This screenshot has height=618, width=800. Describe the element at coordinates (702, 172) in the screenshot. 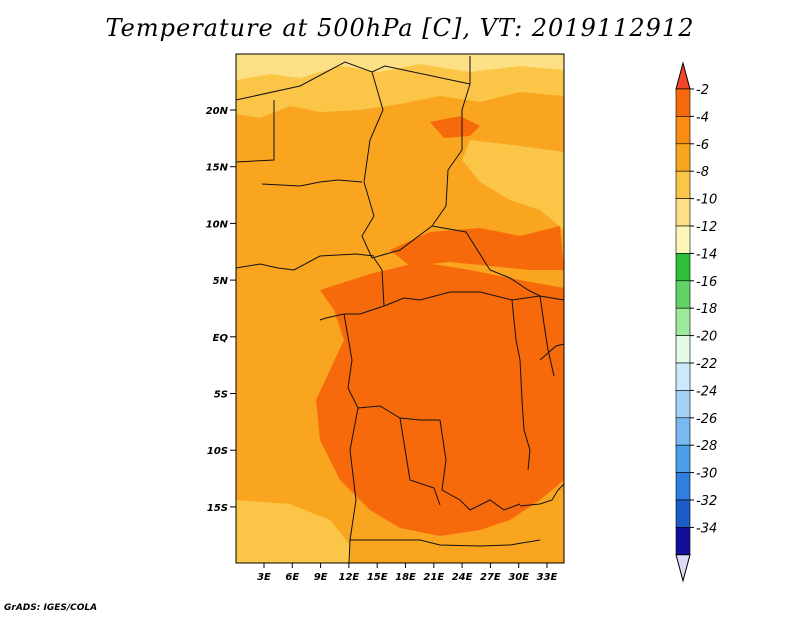

I see `colorbar-label: -8` at that location.